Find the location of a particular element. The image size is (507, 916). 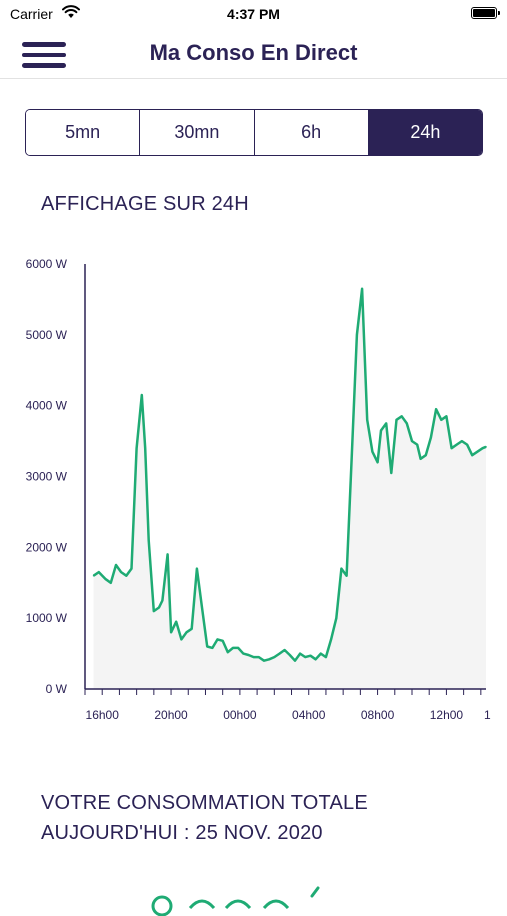

hamburger-menu-icon is located at coordinates (44, 55).